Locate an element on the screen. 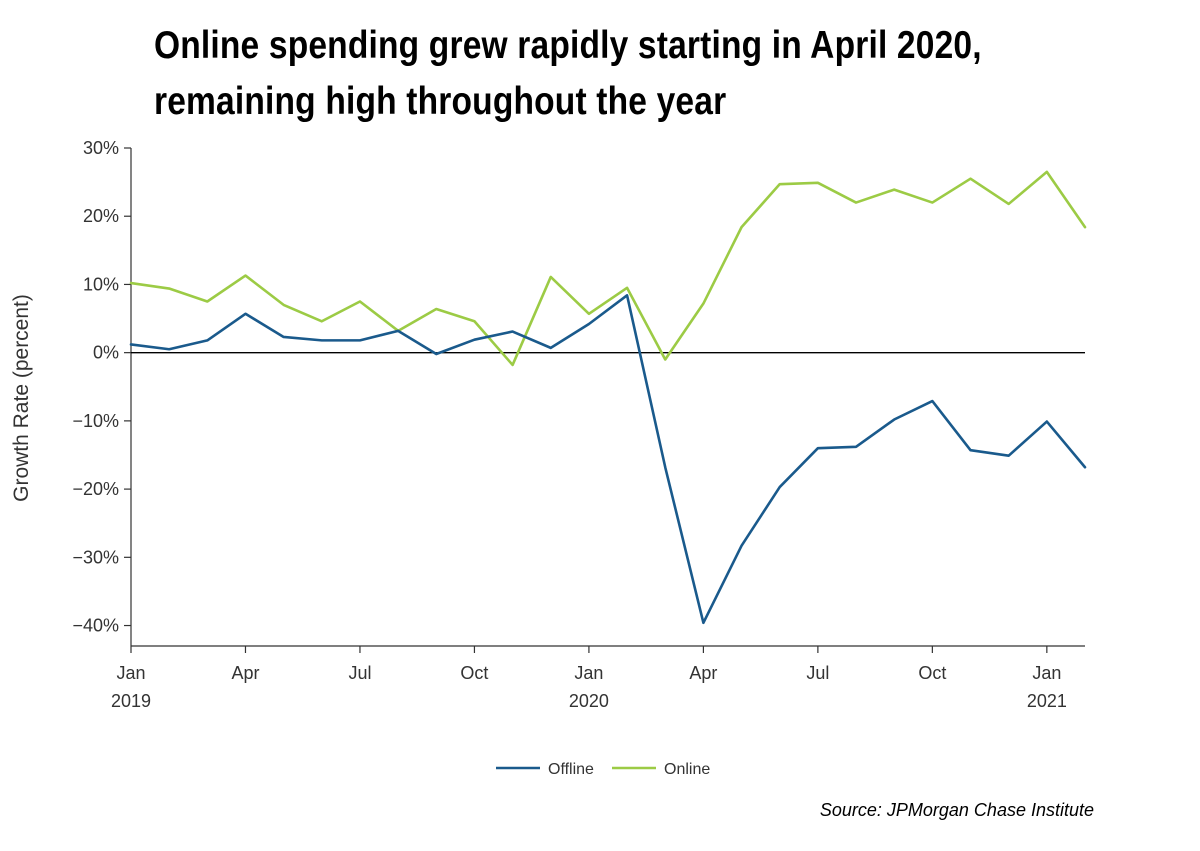 Image resolution: width=1200 pixels, height=851 pixels. y-axis: 30% 20% 10% 0% −10% −20% −30% −40% is located at coordinates (102, 392).